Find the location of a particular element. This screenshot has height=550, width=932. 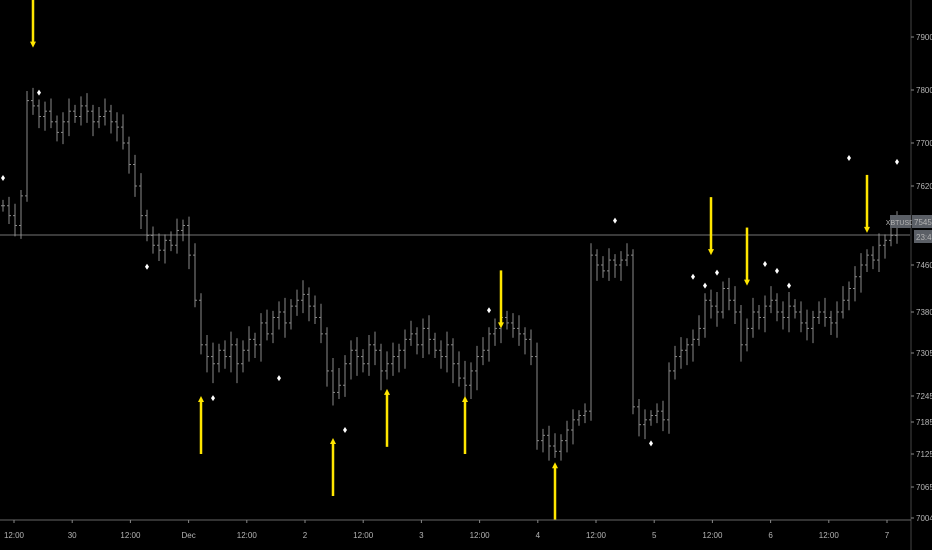

last-price-label: 7545.5 23:47 is located at coordinates (922, 229).